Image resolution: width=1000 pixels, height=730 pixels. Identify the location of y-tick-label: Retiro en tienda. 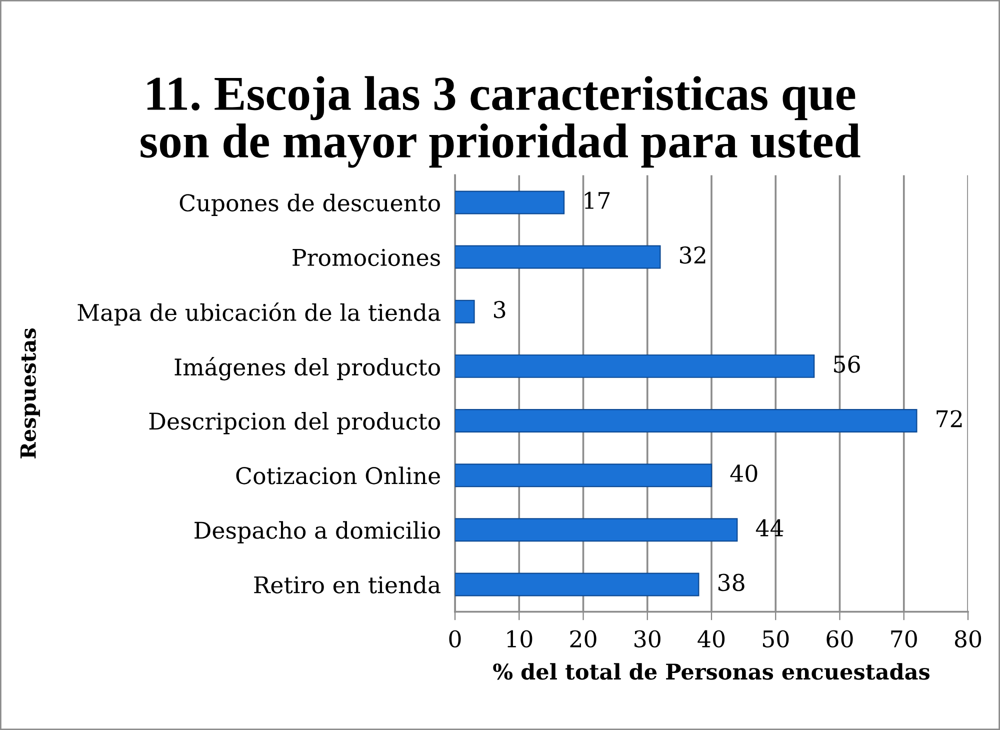
(347, 585).